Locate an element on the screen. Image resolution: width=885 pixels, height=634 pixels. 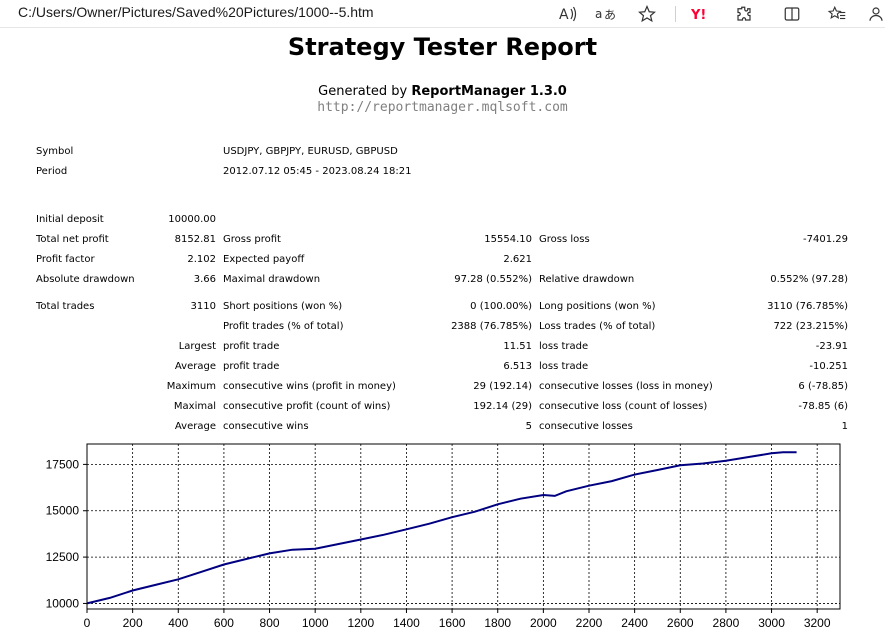
generated-by-line: Generated by ReportManager 1.3.0 is located at coordinates (442, 91).